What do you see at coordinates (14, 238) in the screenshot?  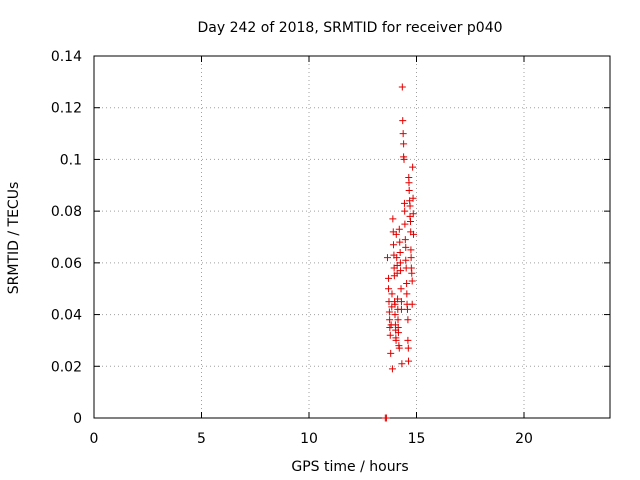 I see `y-axis-label: SRMTID / TECUs` at bounding box center [14, 238].